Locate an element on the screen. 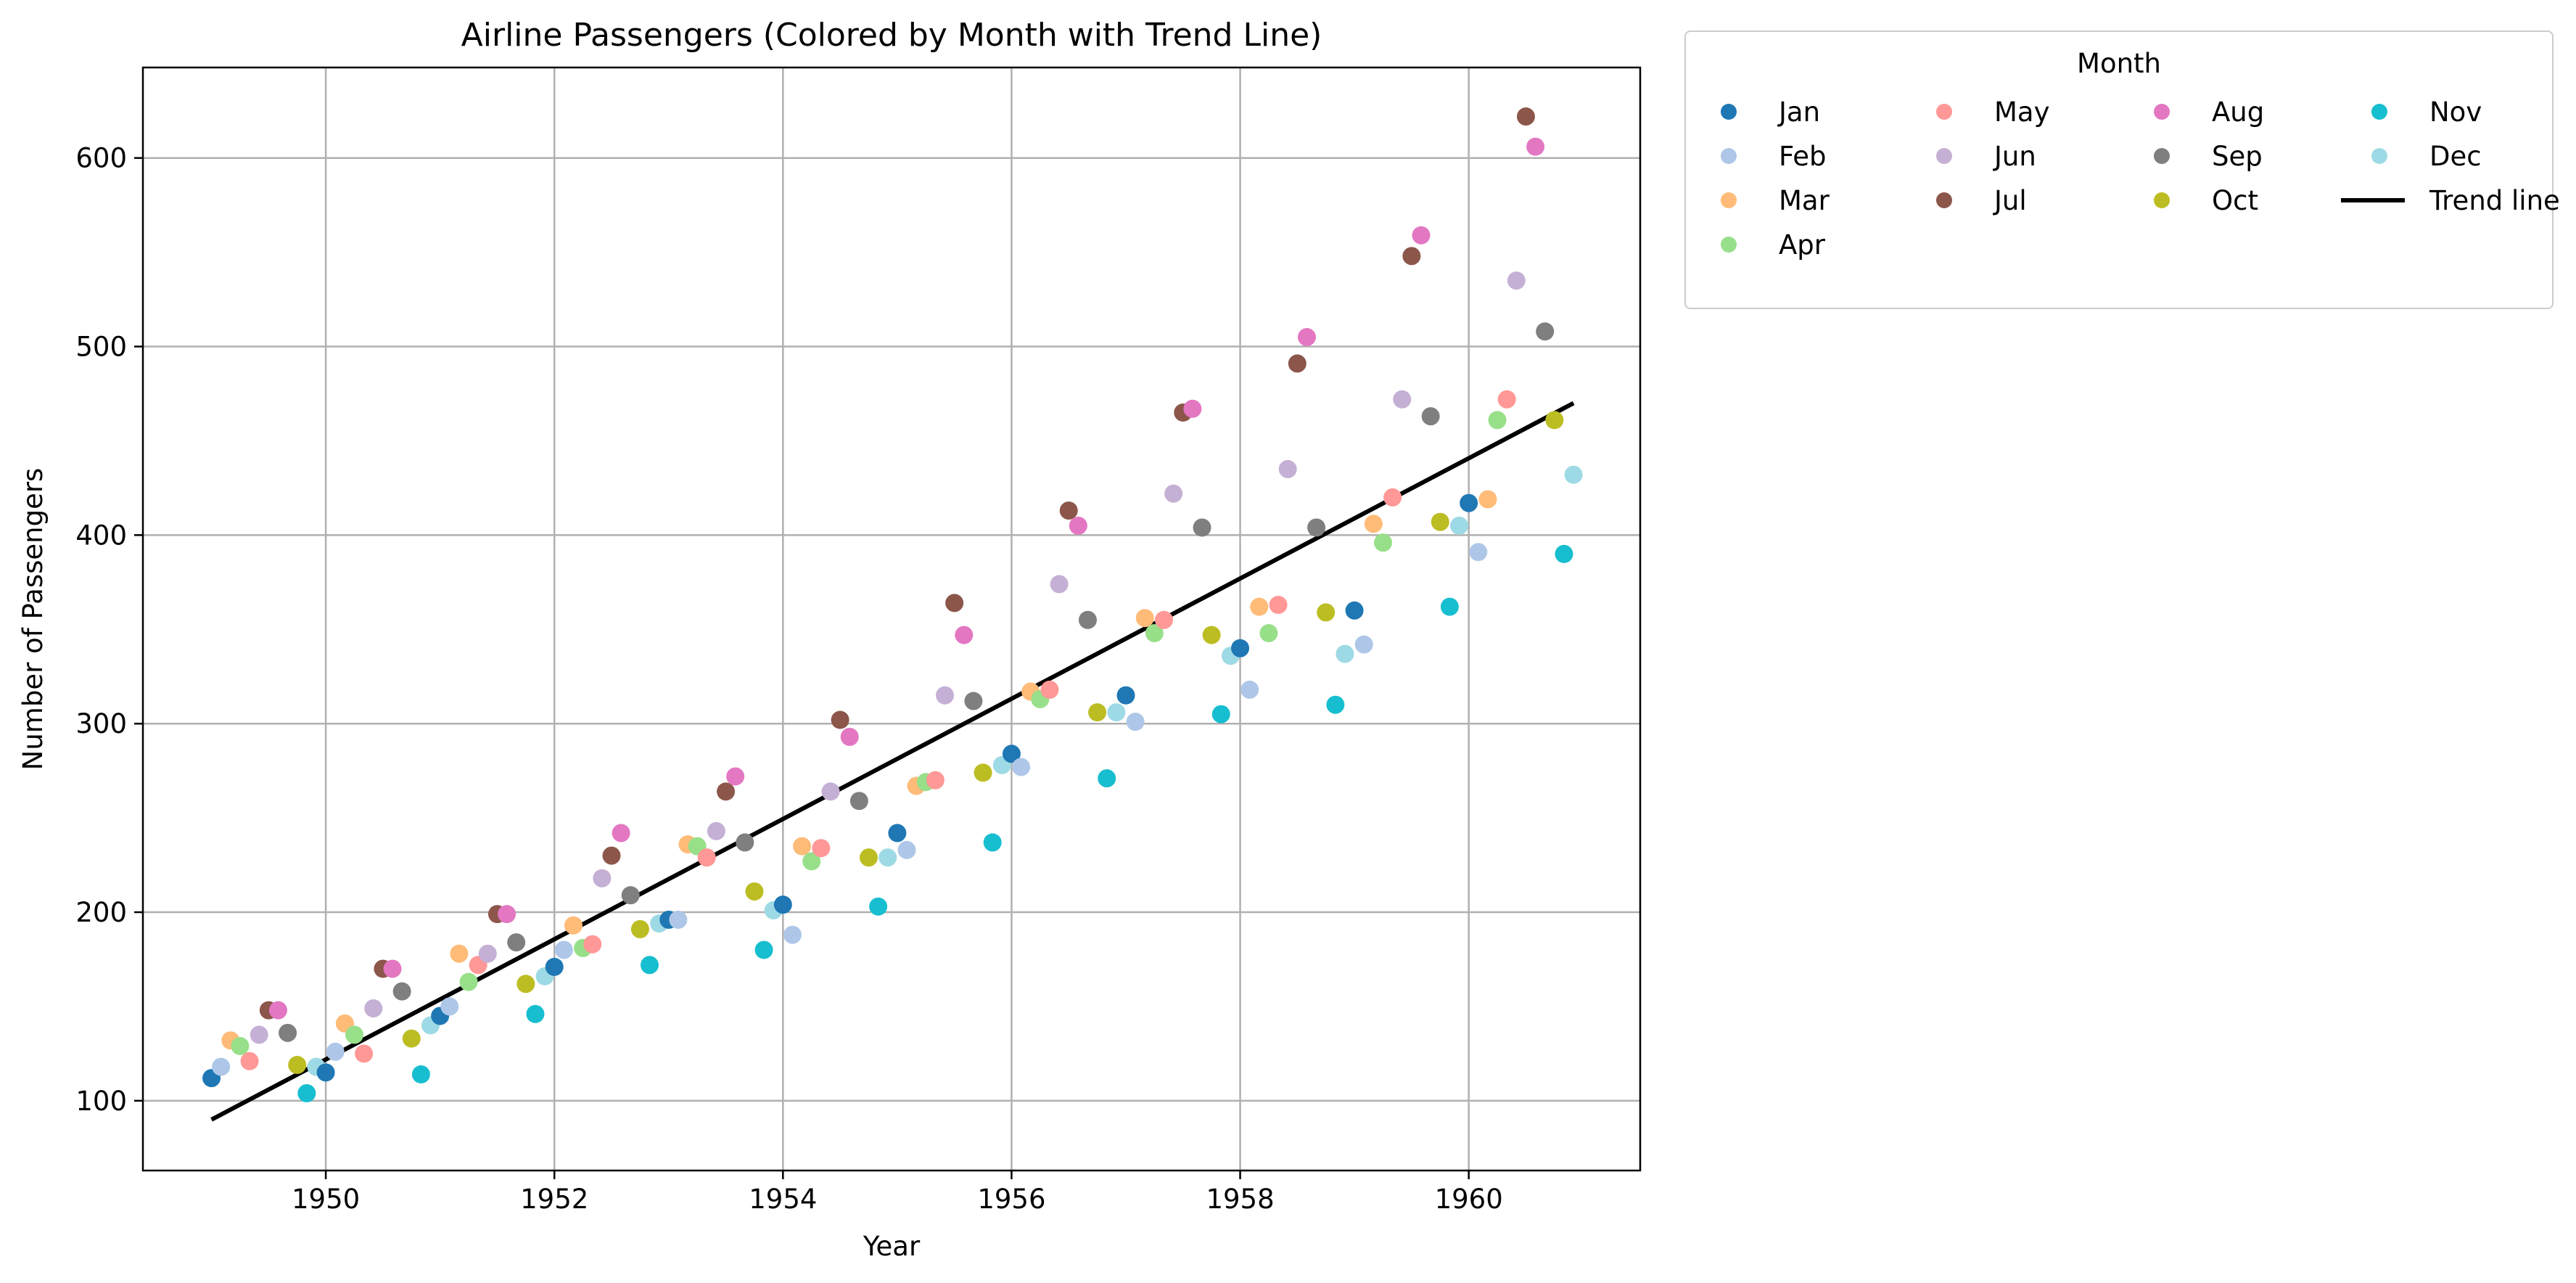  x-tick-label: 1958 is located at coordinates (1240, 1199).